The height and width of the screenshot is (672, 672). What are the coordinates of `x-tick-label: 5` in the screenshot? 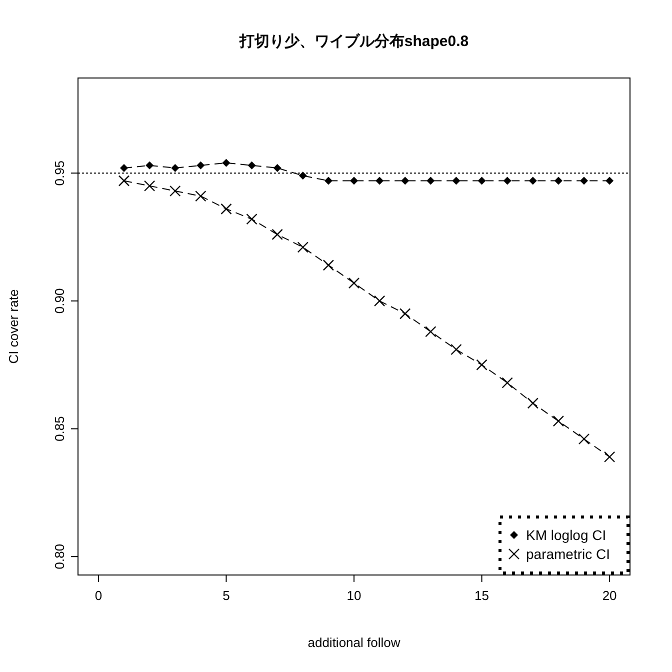 It's located at (226, 595).